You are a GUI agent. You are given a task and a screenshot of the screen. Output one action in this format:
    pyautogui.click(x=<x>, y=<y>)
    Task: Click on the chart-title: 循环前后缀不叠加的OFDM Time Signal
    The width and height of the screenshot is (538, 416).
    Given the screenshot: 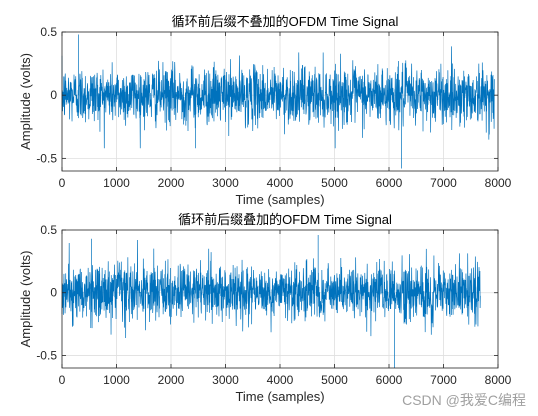 What is the action you would take?
    pyautogui.click(x=285, y=21)
    